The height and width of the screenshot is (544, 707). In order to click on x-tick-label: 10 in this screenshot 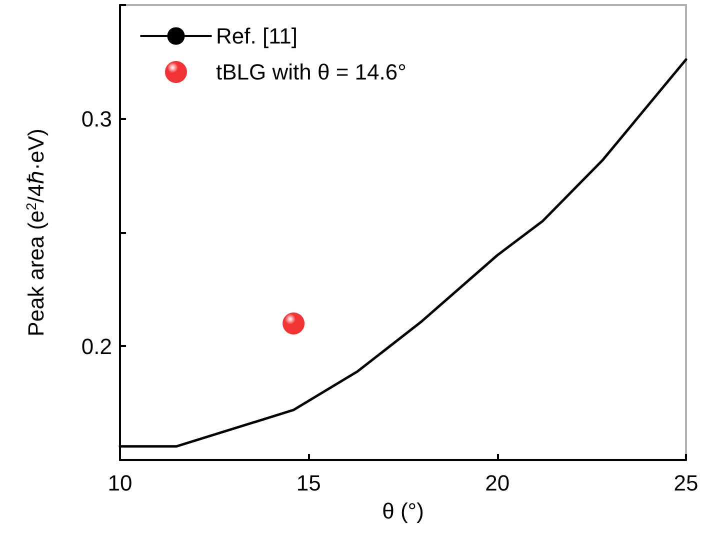, I will do `click(120, 483)`.